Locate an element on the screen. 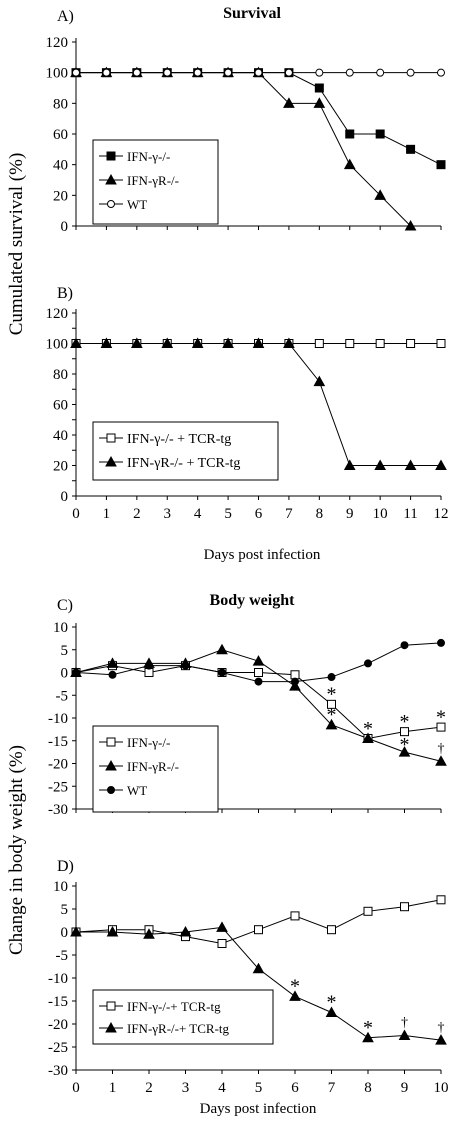 The width and height of the screenshot is (450, 1130). panel-label: B) is located at coordinates (65, 293).